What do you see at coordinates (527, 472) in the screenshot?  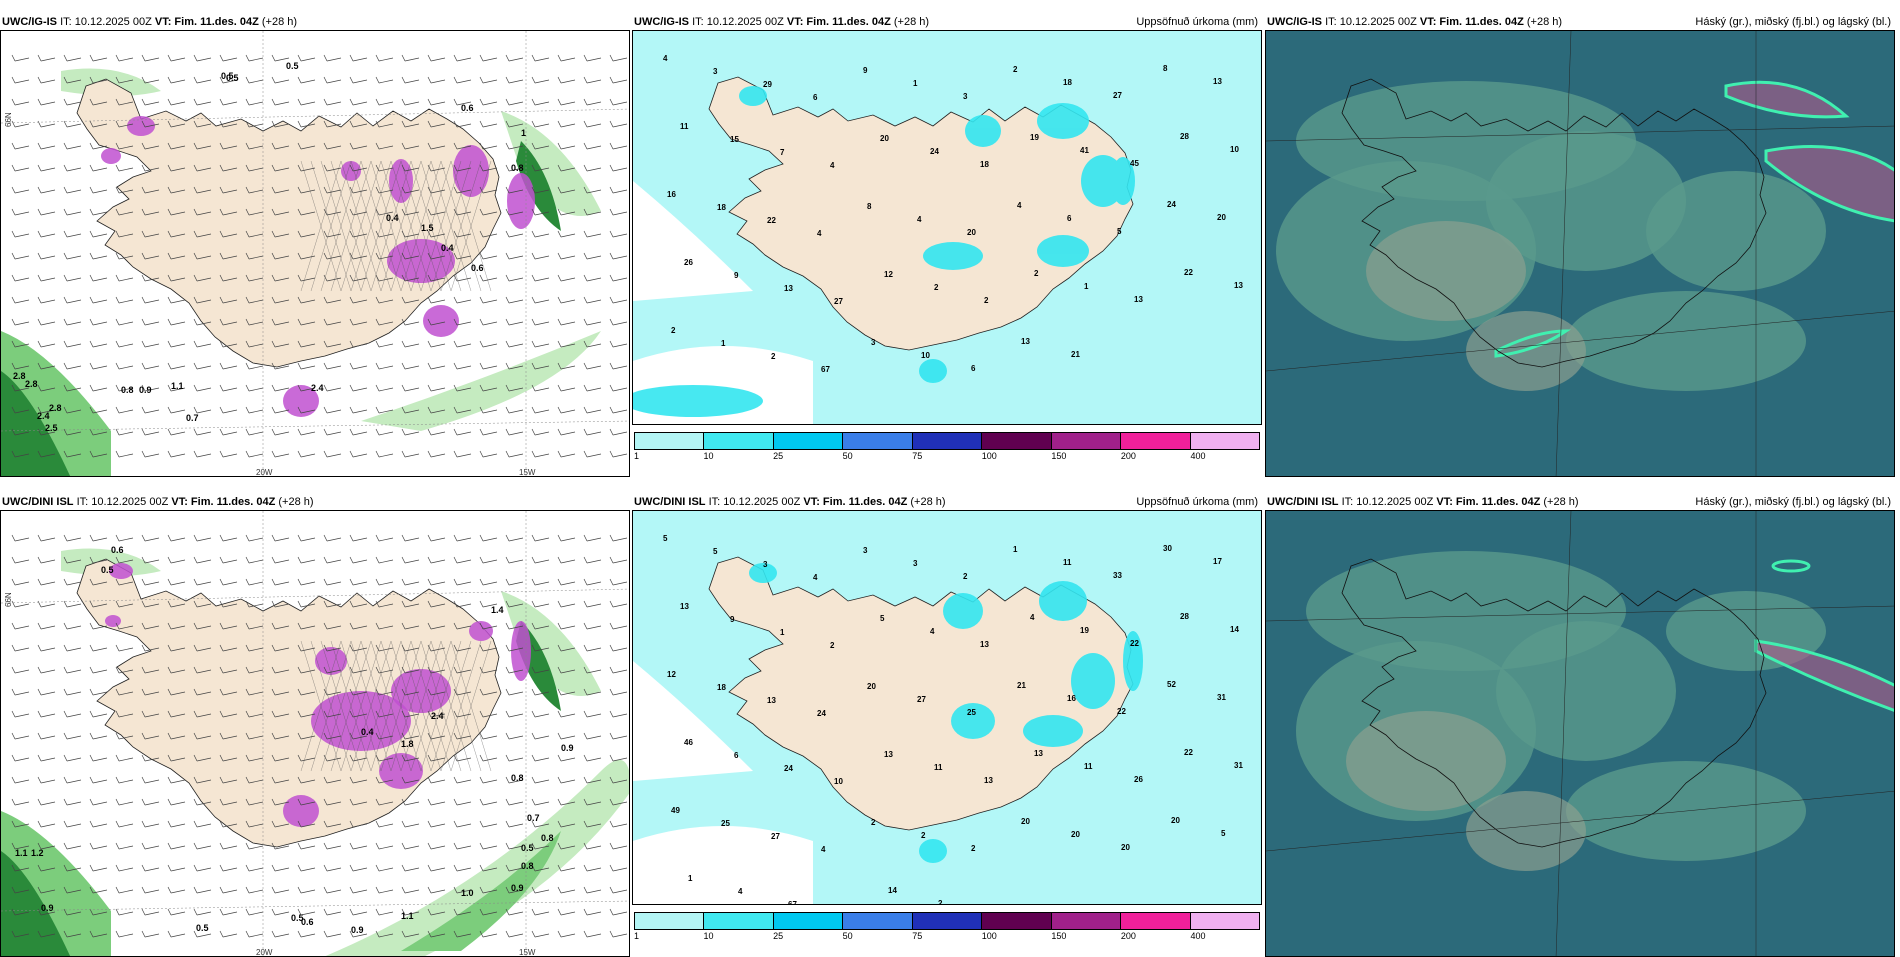 I see `lon-label-15w: 15W` at bounding box center [527, 472].